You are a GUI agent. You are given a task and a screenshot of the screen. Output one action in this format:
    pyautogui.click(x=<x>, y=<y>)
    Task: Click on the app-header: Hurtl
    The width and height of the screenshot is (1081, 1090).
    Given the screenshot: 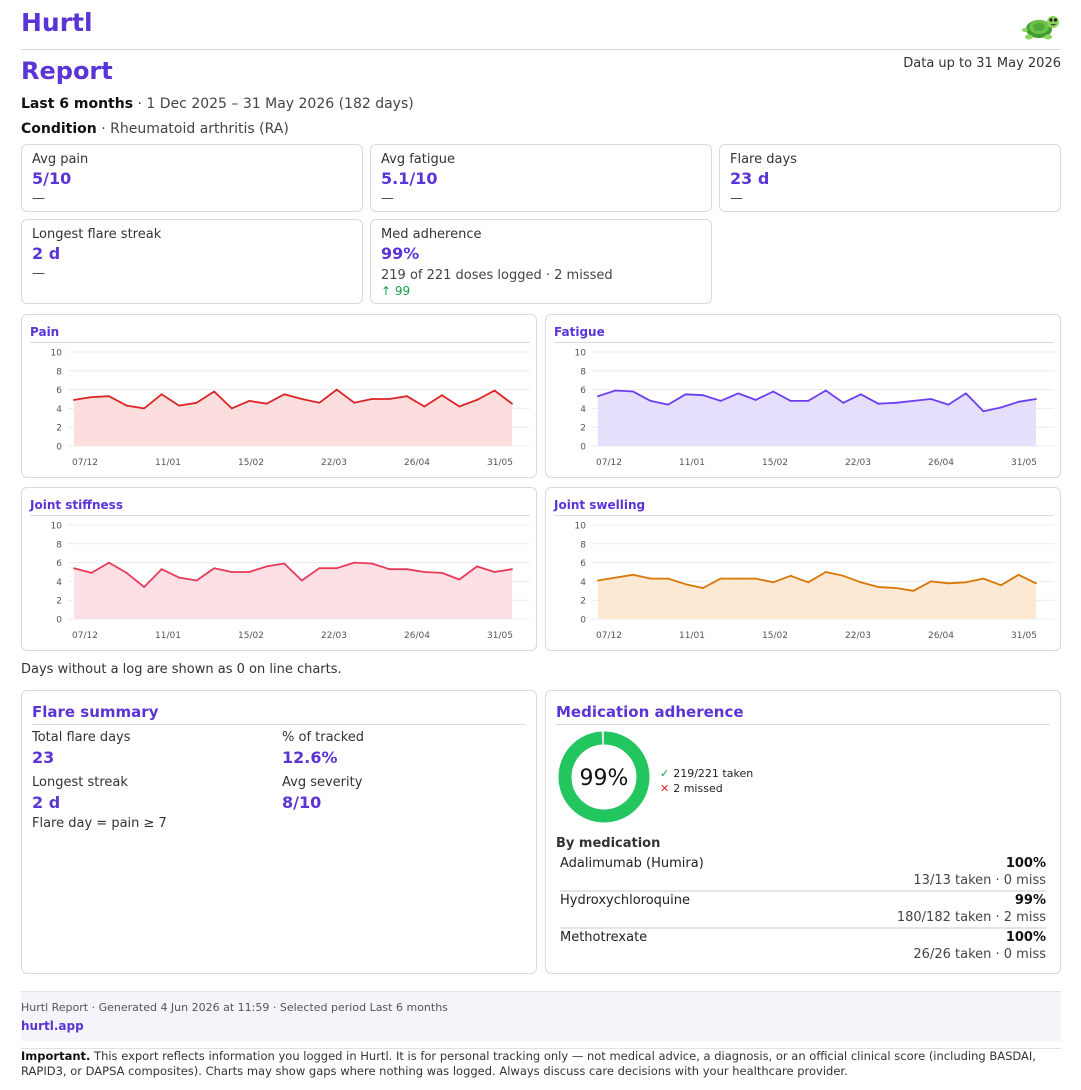 What is the action you would take?
    pyautogui.click(x=541, y=29)
    